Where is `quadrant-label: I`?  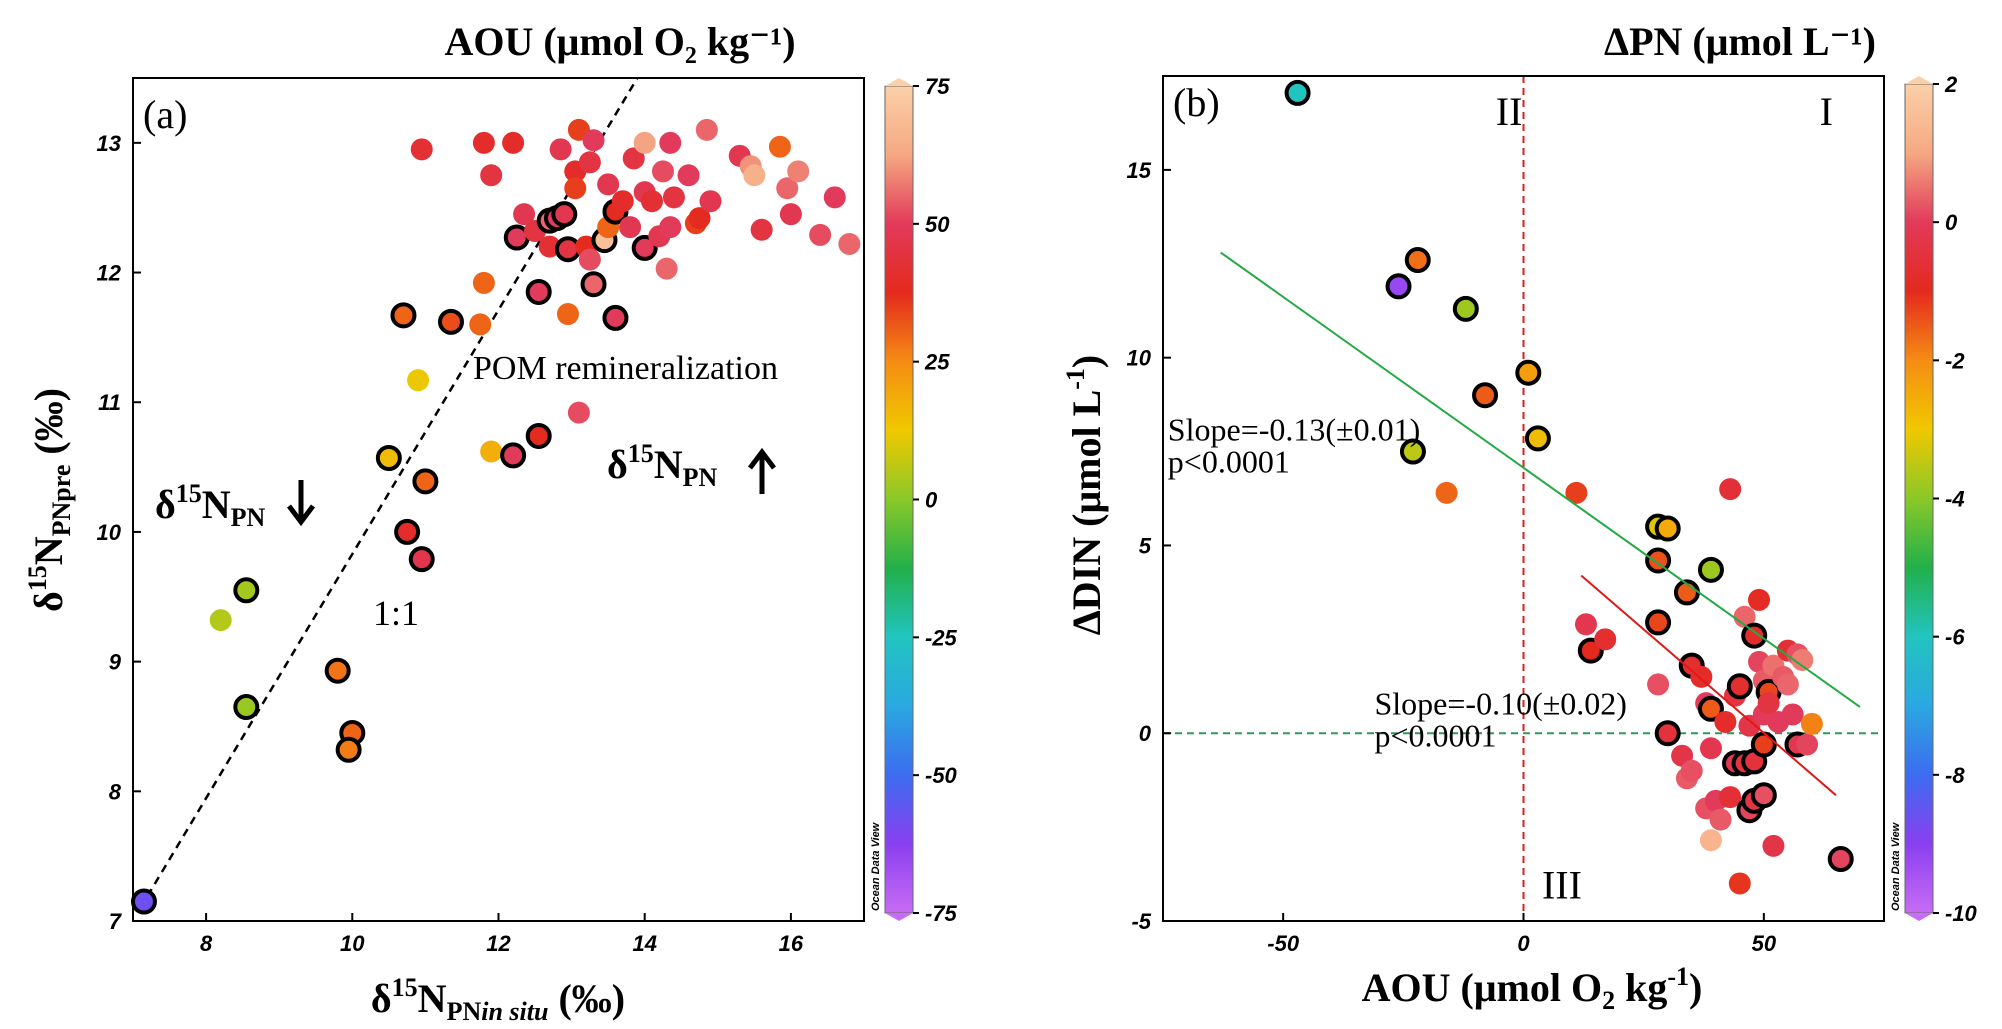 quadrant-label: I is located at coordinates (1826, 111).